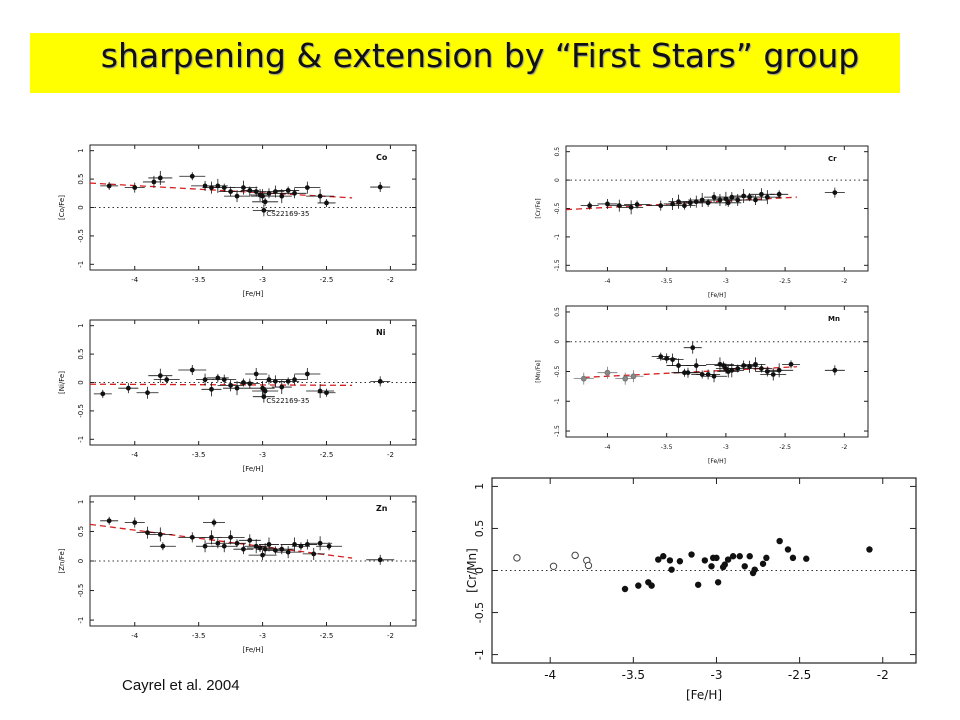  I want to click on y-axis-label: [Ni/Fe], so click(62, 382).